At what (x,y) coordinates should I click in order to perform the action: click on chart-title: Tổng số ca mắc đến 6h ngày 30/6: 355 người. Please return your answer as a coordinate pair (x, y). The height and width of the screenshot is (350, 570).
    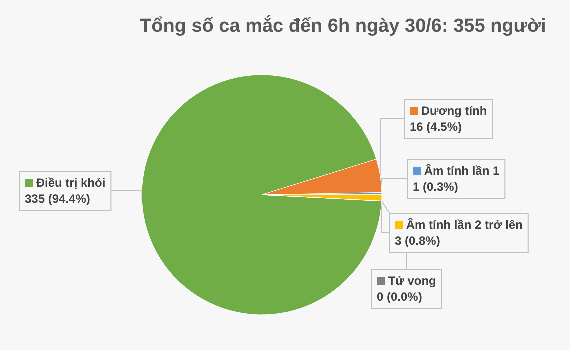
    Looking at the image, I should click on (343, 26).